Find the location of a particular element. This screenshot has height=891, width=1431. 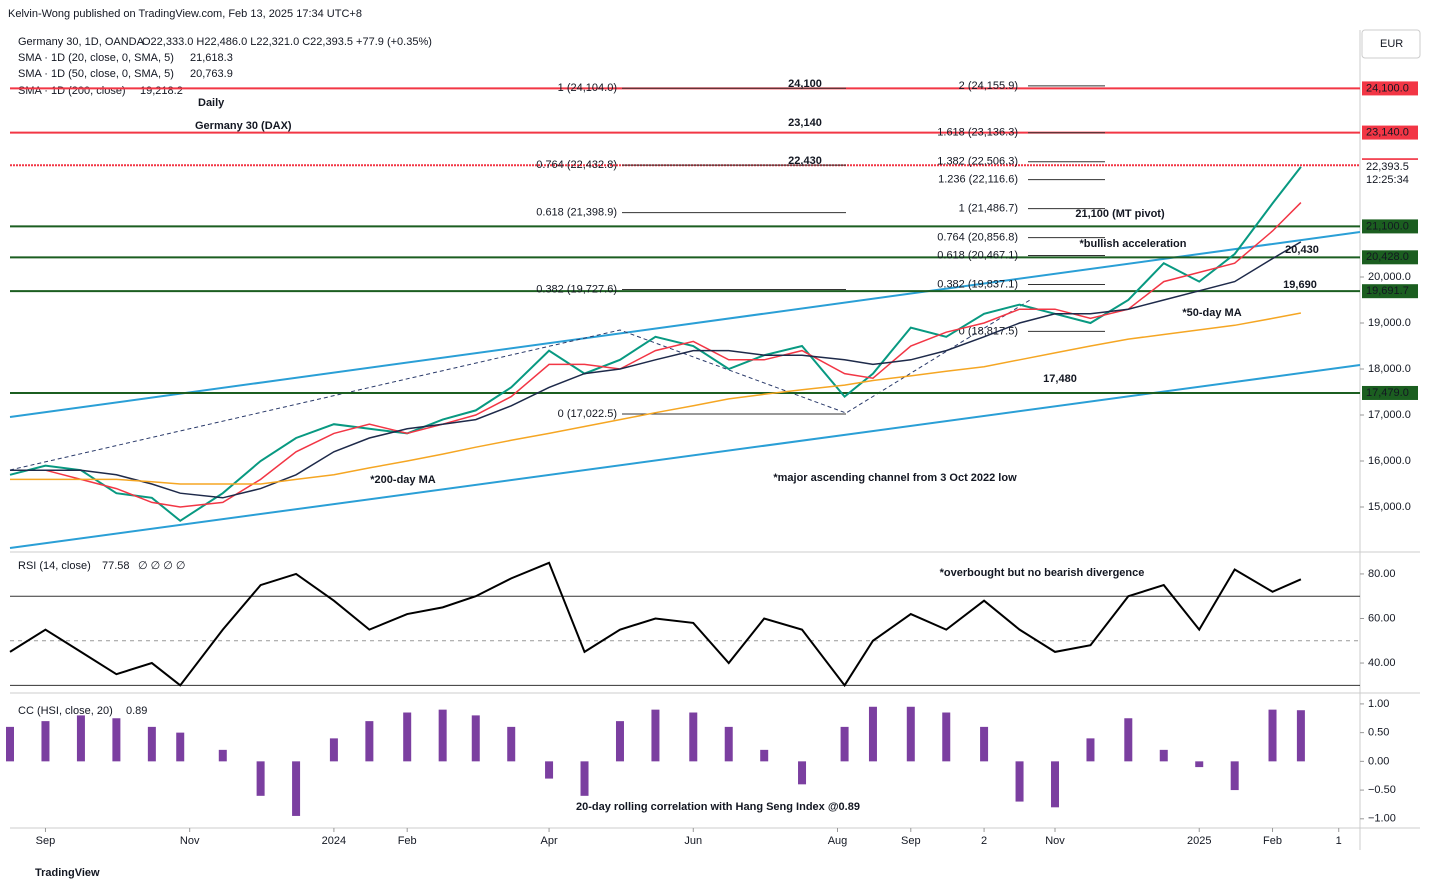

legend-sma-value: 19,218.2 is located at coordinates (161, 91).